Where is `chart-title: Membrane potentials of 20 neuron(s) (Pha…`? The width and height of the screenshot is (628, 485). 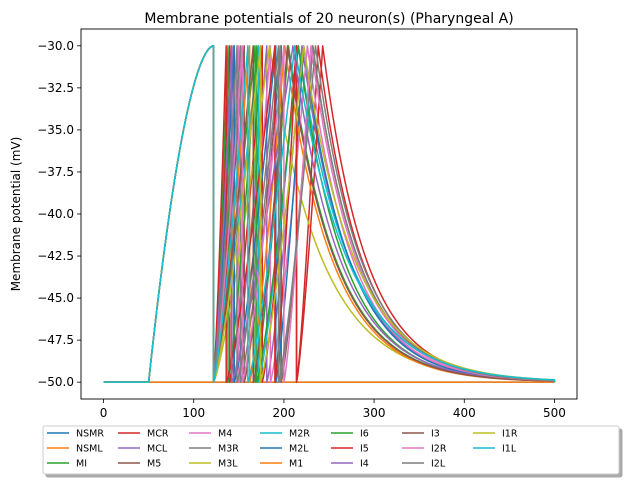
chart-title: Membrane potentials of 20 neuron(s) (Pha… is located at coordinates (328, 19).